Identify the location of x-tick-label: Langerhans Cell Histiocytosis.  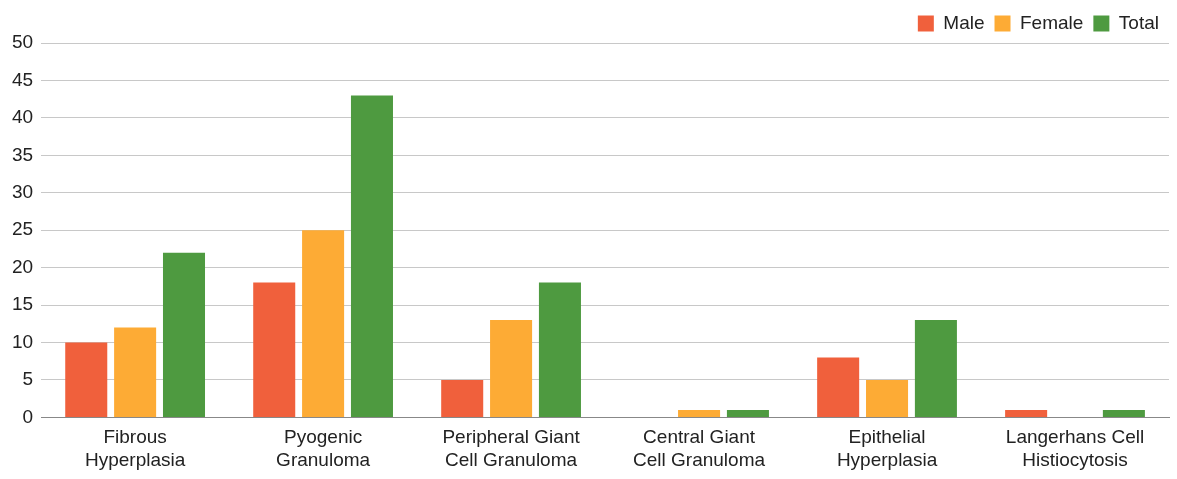
(1075, 448).